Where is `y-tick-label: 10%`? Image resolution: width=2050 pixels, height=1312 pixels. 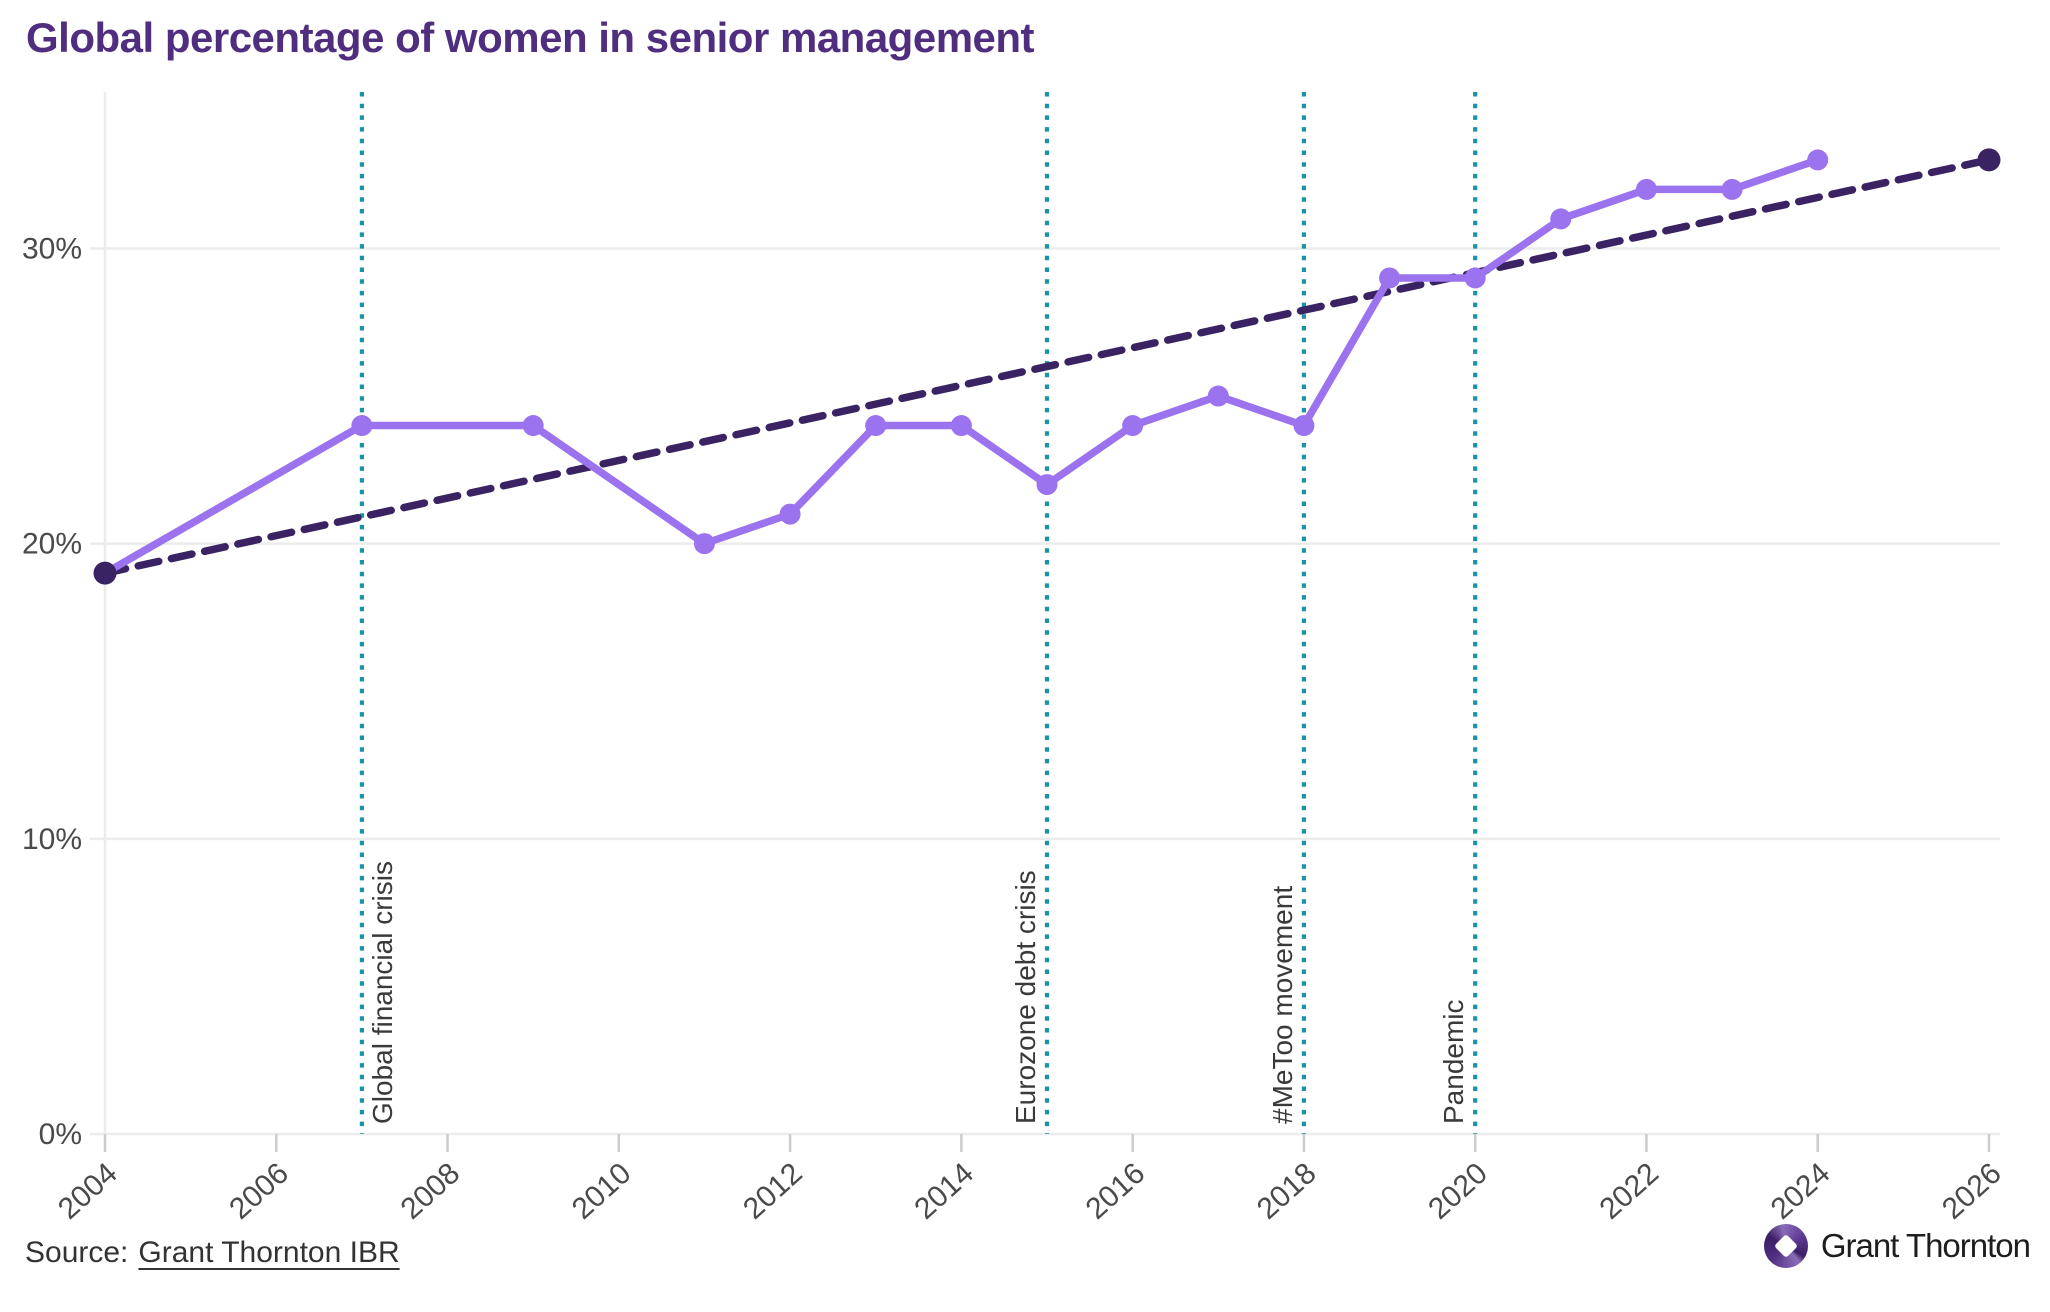
y-tick-label: 10% is located at coordinates (52, 839).